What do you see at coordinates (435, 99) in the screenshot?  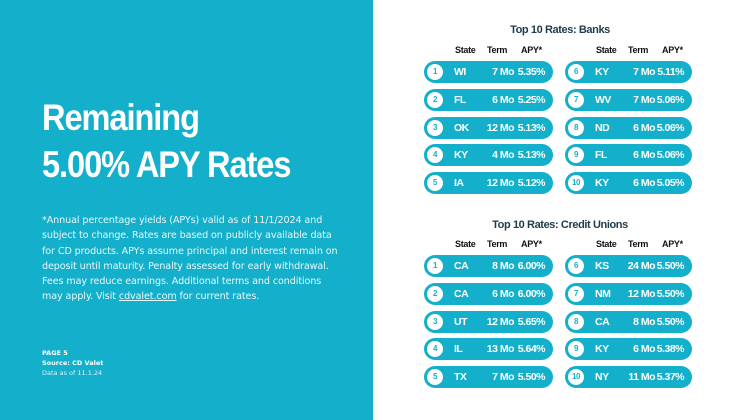 I see `rank-badge: 2` at bounding box center [435, 99].